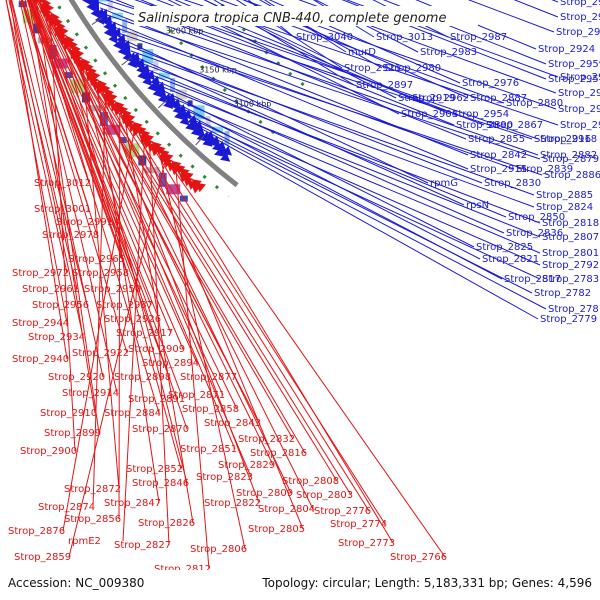 Image resolution: width=600 pixels, height=600 pixels. Describe the element at coordinates (276, 529) in the screenshot. I see `red-gene-label: Strop_2805` at that location.